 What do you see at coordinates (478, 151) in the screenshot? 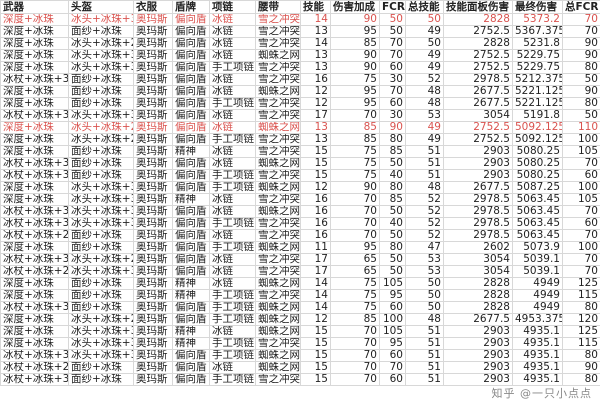
I see `table-cell: 2903` at bounding box center [478, 151].